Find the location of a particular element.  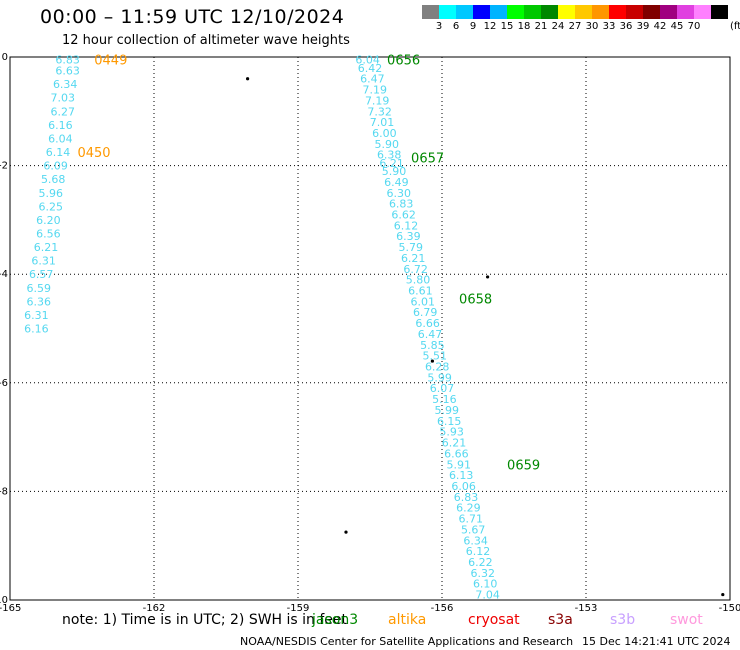

timestamp-text: 15 Dec 14:21:41 UTC 2024 is located at coordinates (656, 641).